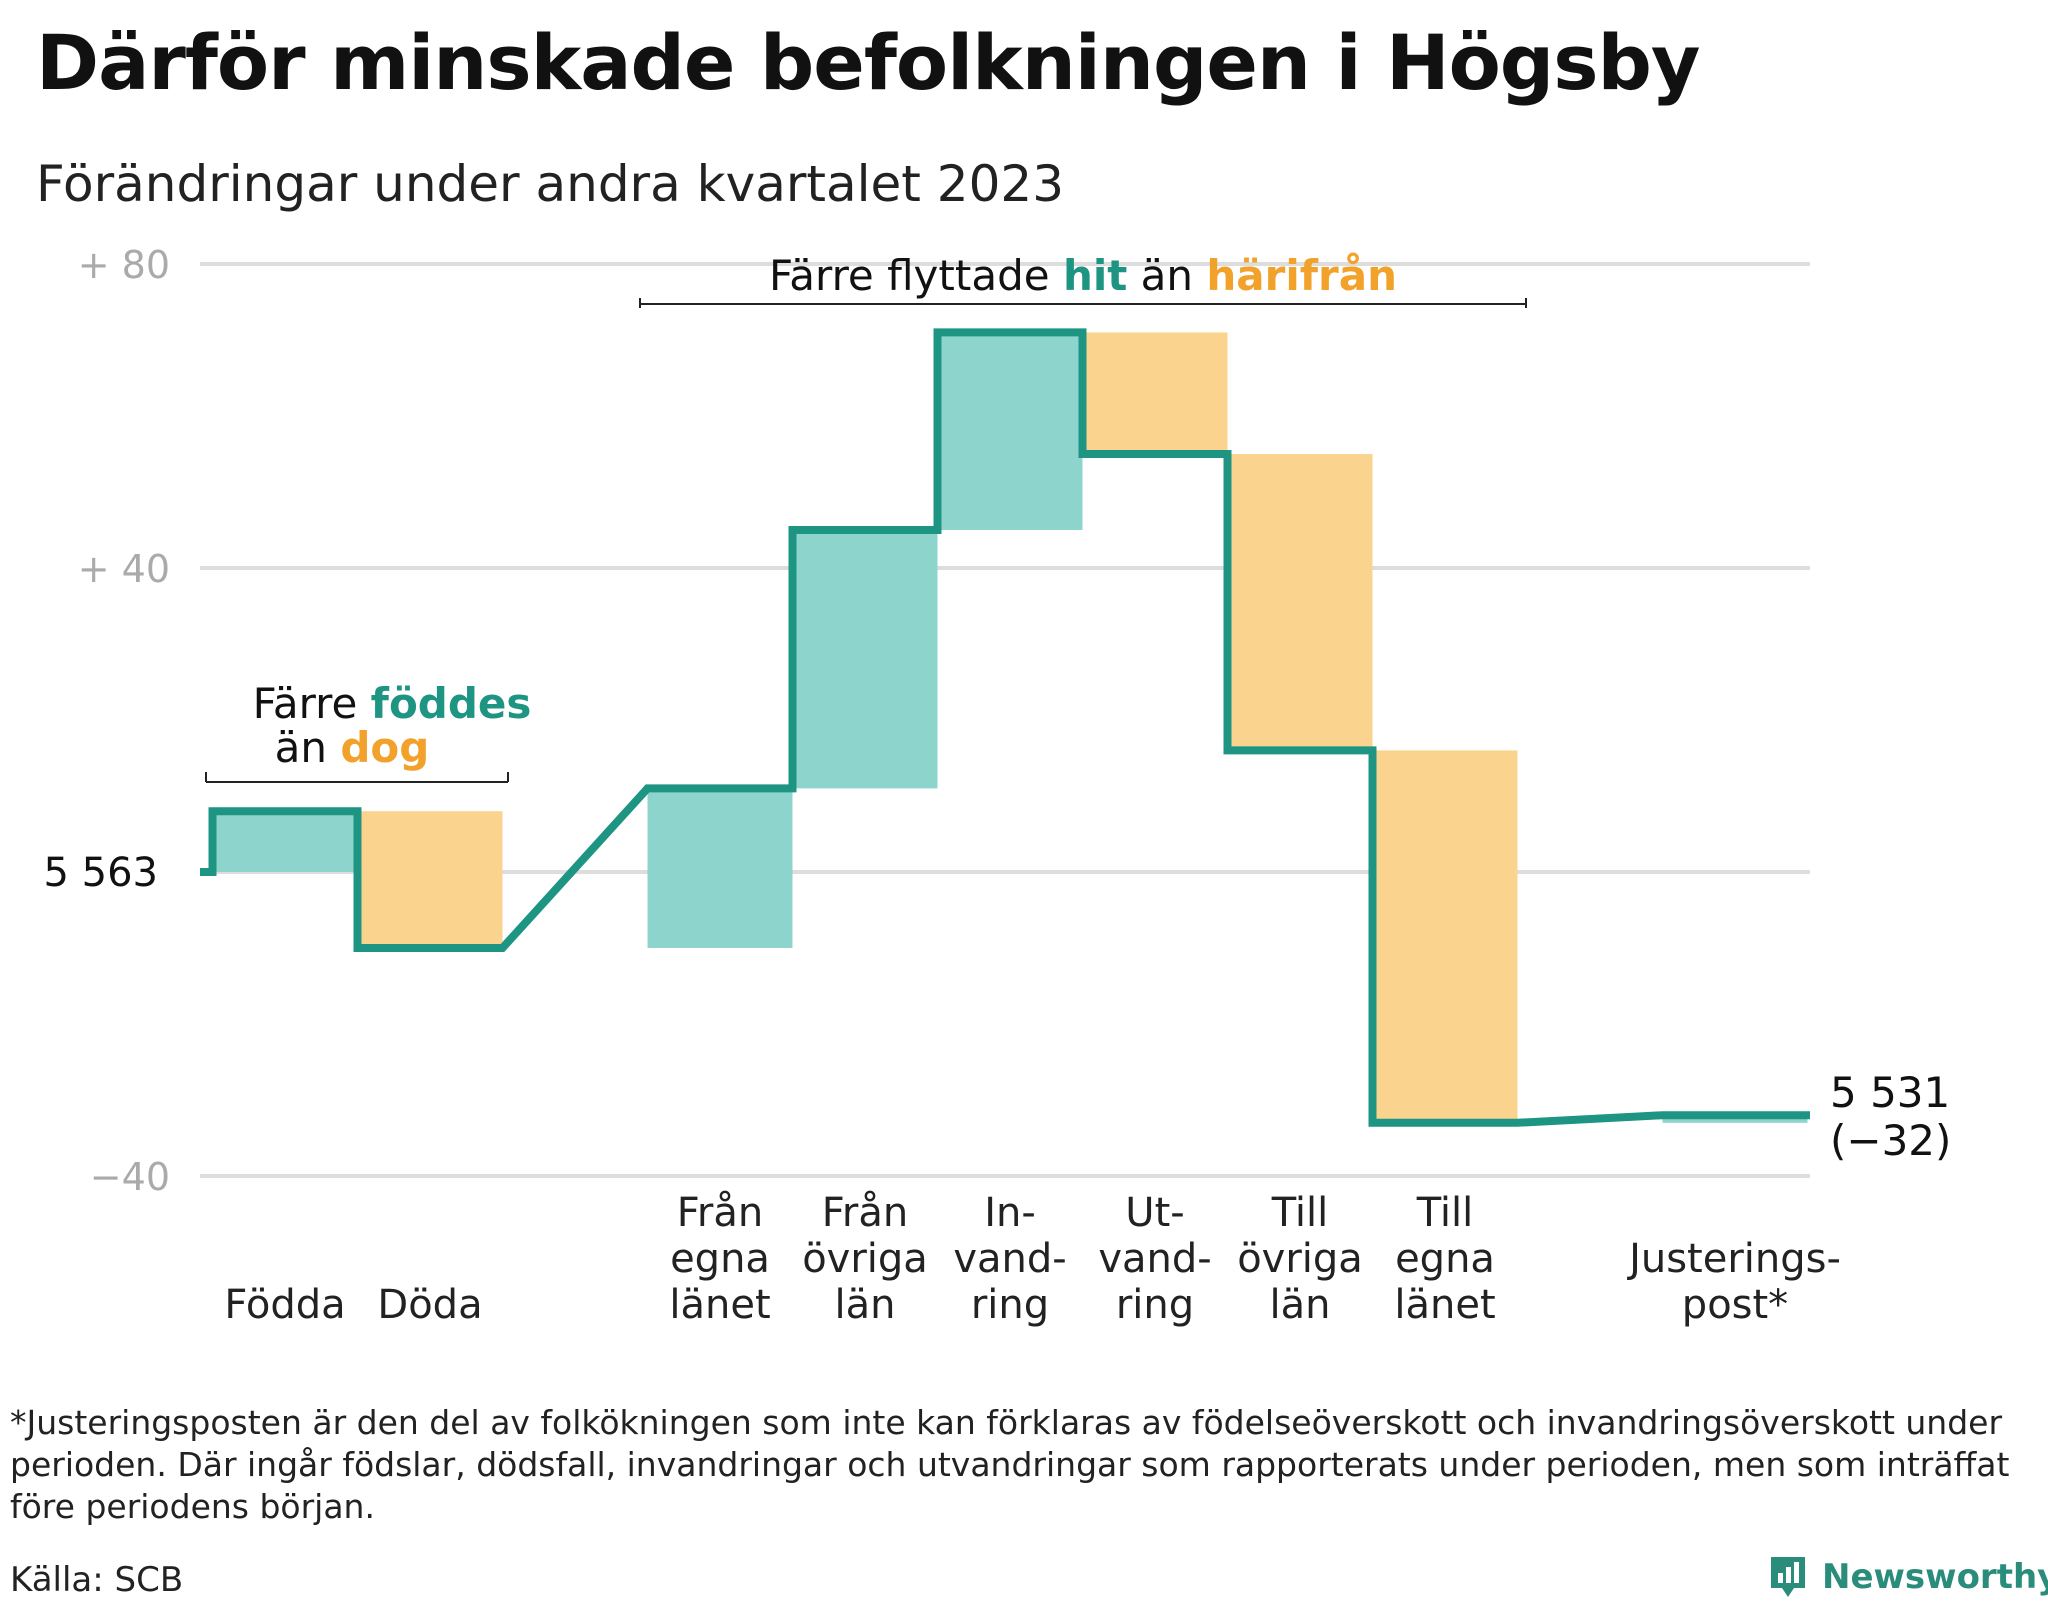 This screenshot has height=1602, width=2048. I want to click on births-annotation-line2: än dog, so click(352, 747).